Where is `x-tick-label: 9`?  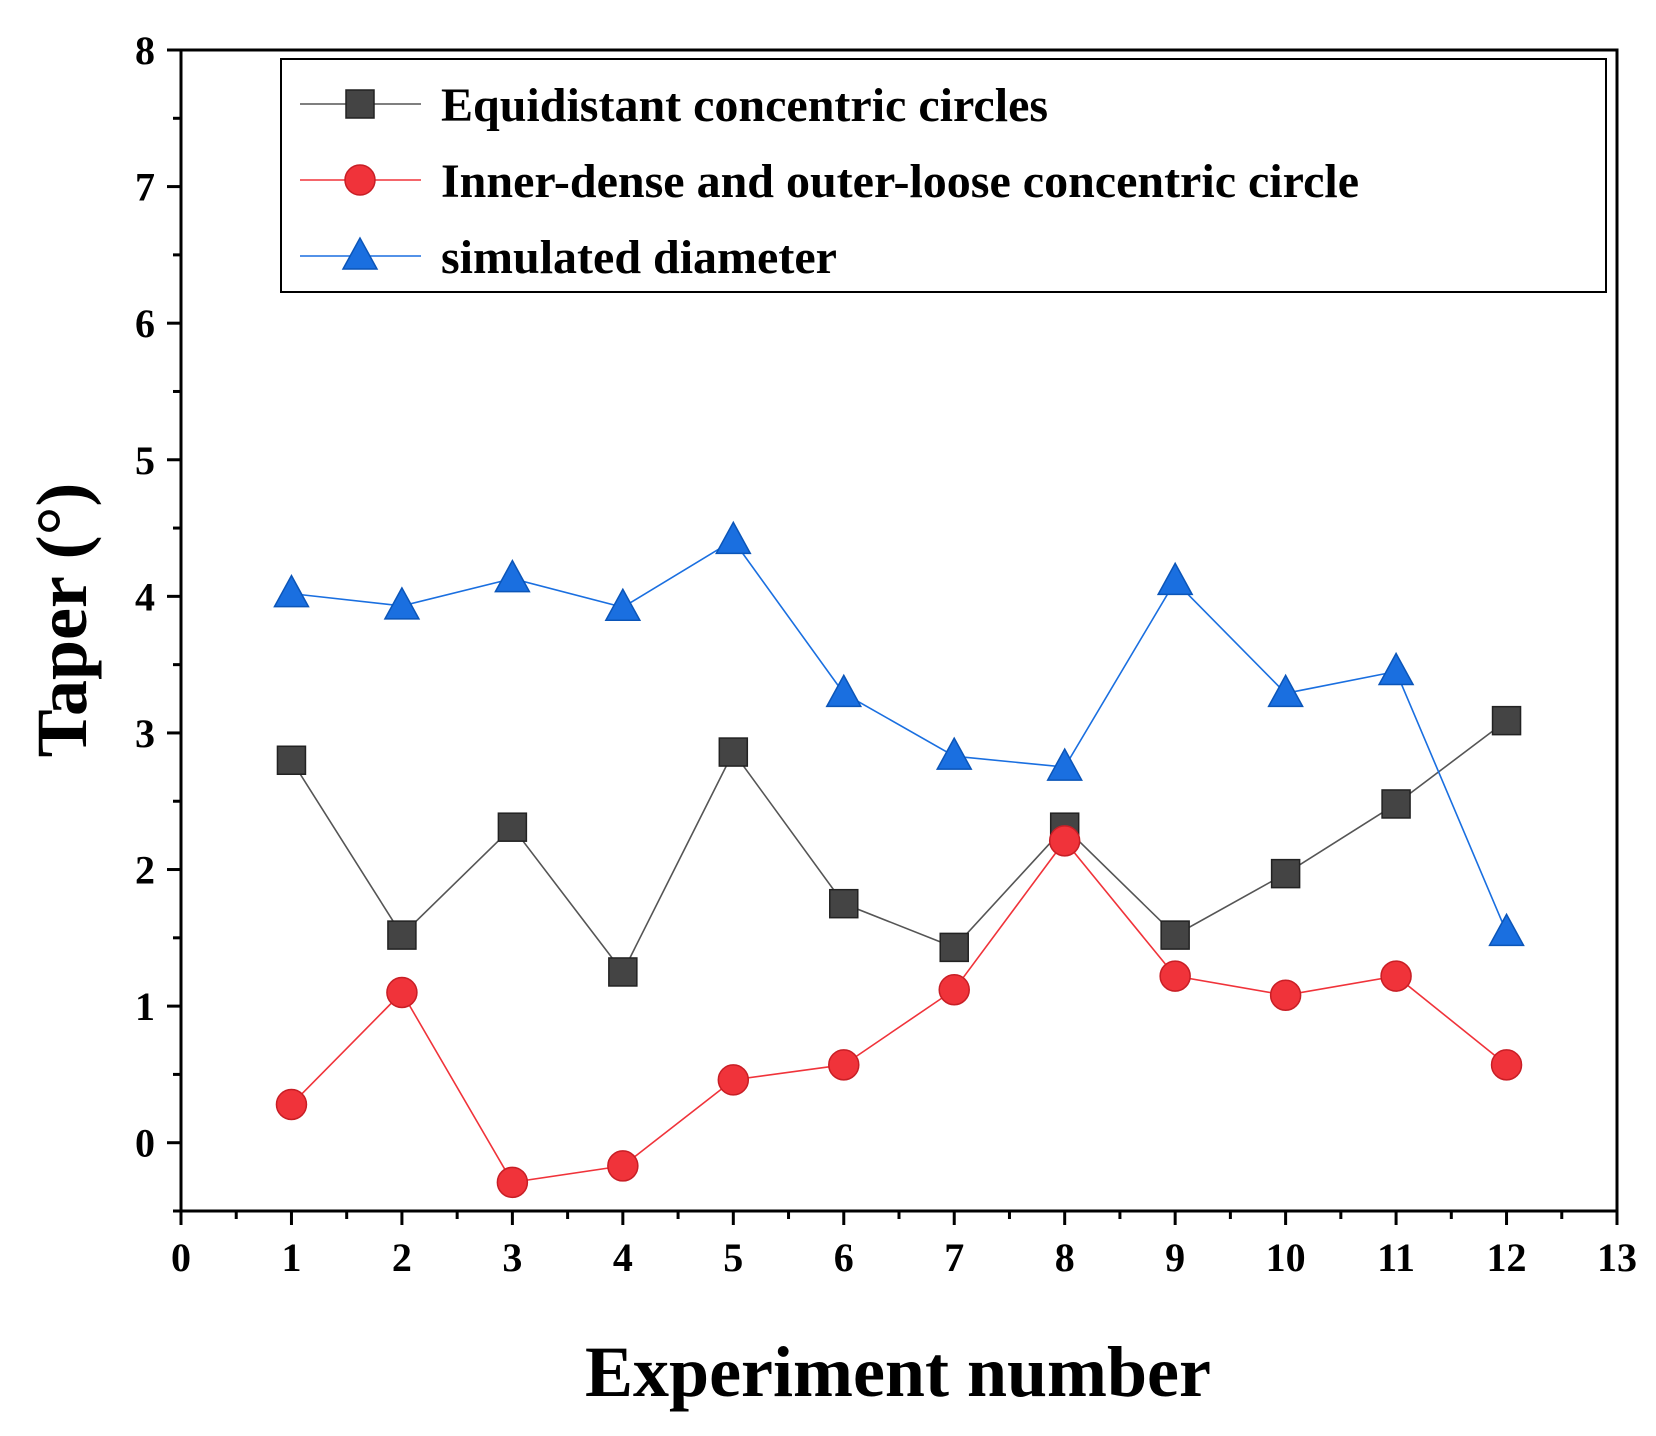
x-tick-label: 9 is located at coordinates (1175, 1257).